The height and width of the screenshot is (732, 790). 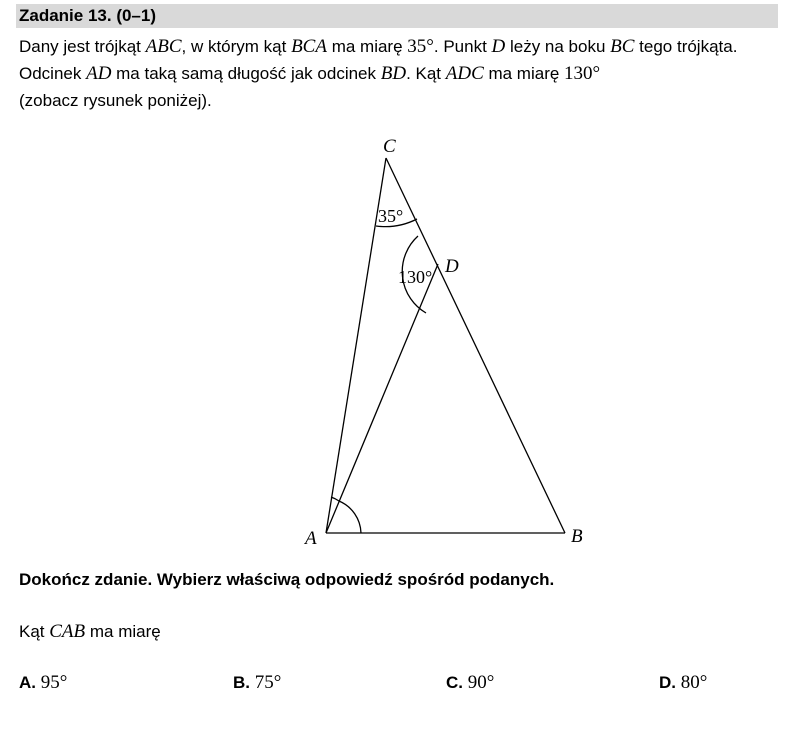 What do you see at coordinates (481, 682) in the screenshot?
I see `option-value: 90°` at bounding box center [481, 682].